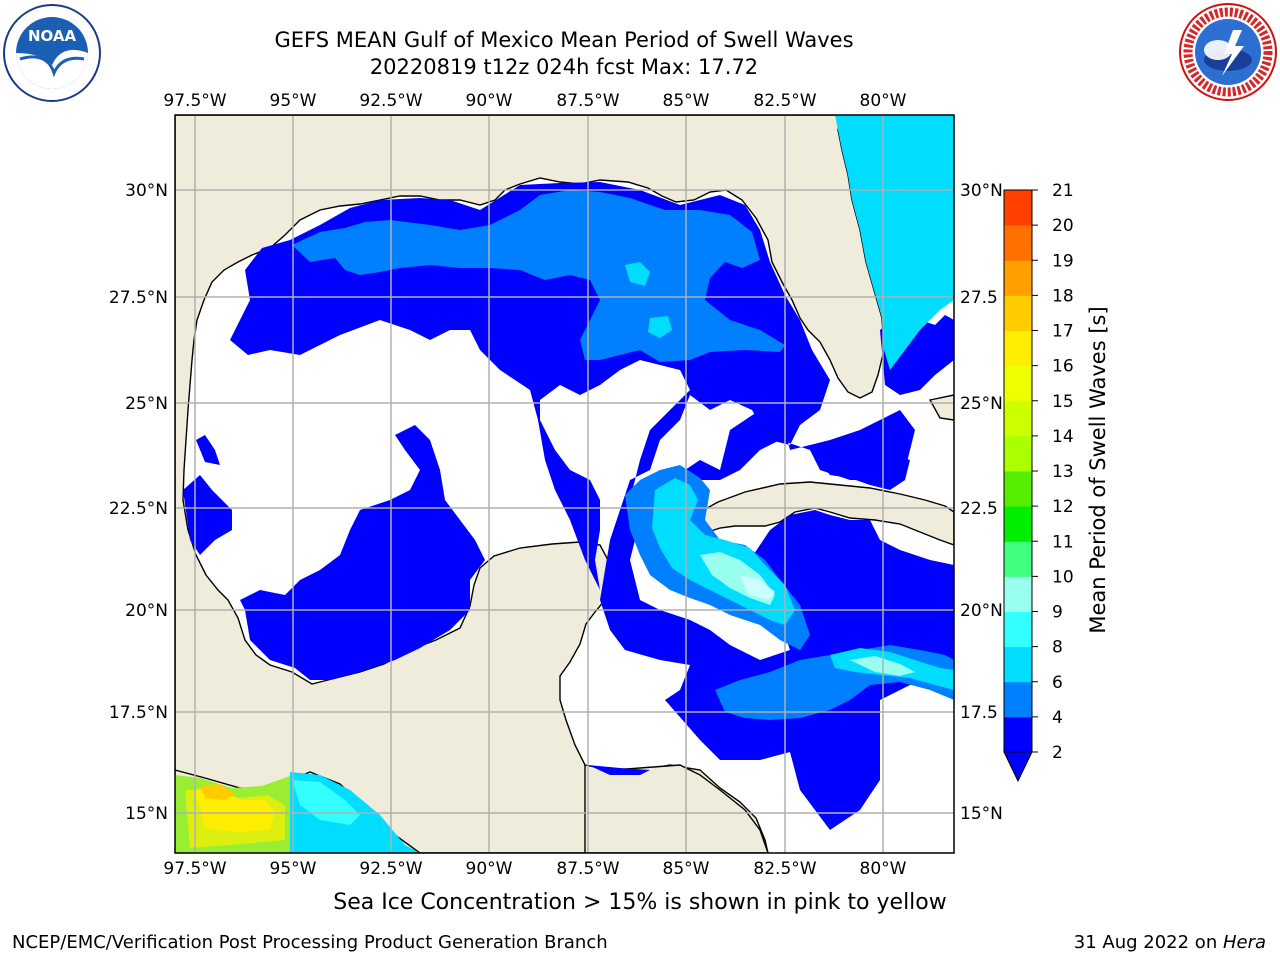  Describe the element at coordinates (138, 713) in the screenshot. I see `lat-label: 17.5°N` at that location.